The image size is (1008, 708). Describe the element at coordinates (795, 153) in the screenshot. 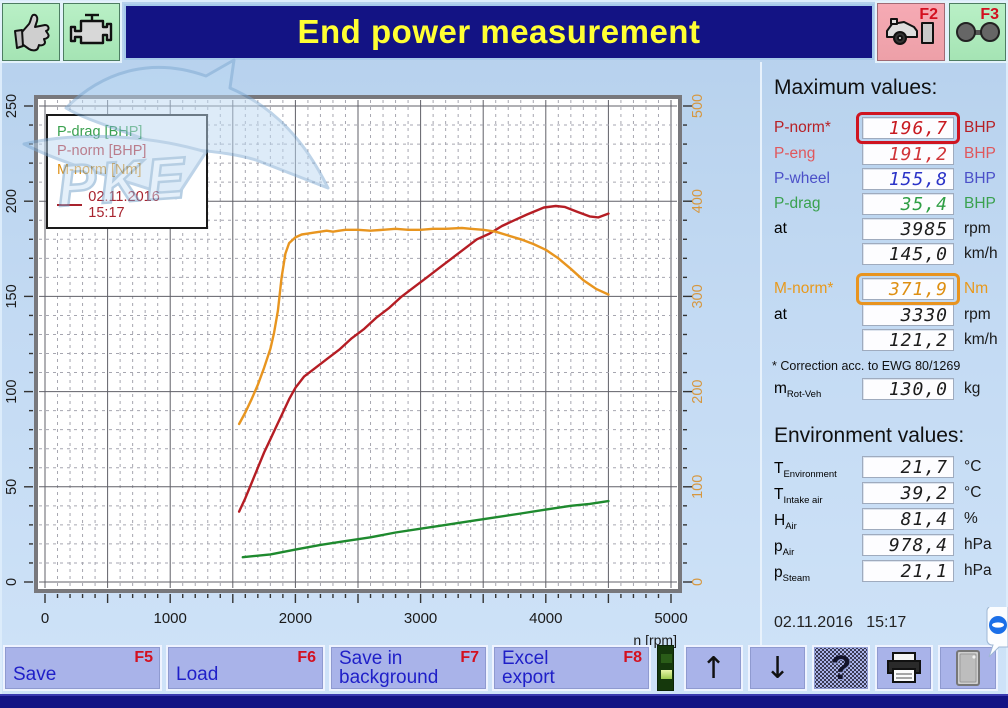

I see `peng-label: P-eng` at that location.